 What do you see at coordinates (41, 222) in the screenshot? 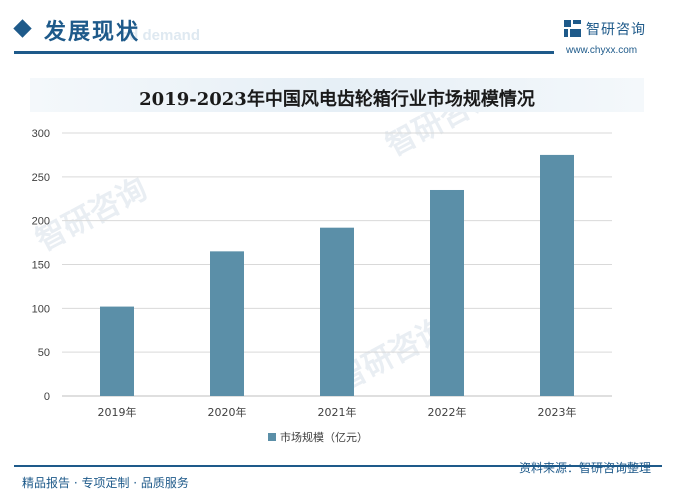
I see `y-tick-label: 200` at bounding box center [41, 222].